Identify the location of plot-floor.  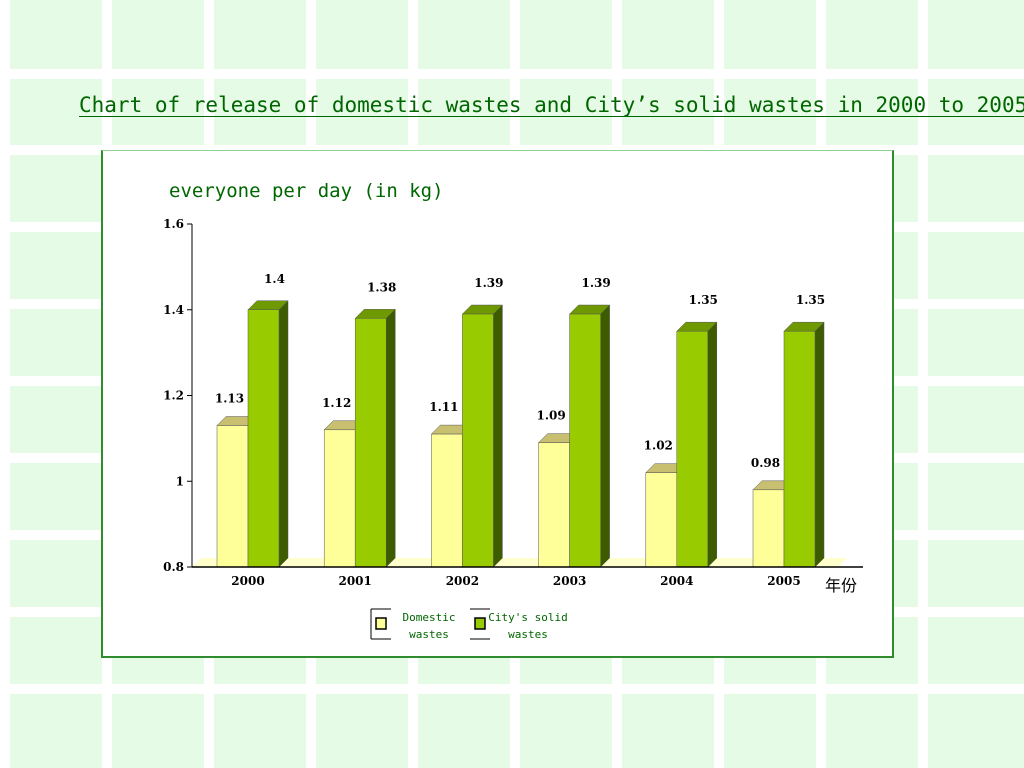
(519, 562).